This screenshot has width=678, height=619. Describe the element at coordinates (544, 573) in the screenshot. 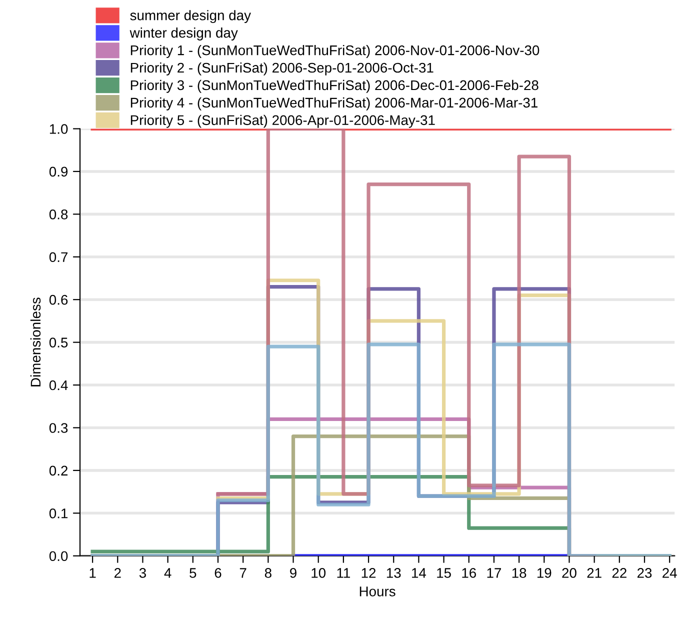

I see `x-tick-label: 19` at that location.